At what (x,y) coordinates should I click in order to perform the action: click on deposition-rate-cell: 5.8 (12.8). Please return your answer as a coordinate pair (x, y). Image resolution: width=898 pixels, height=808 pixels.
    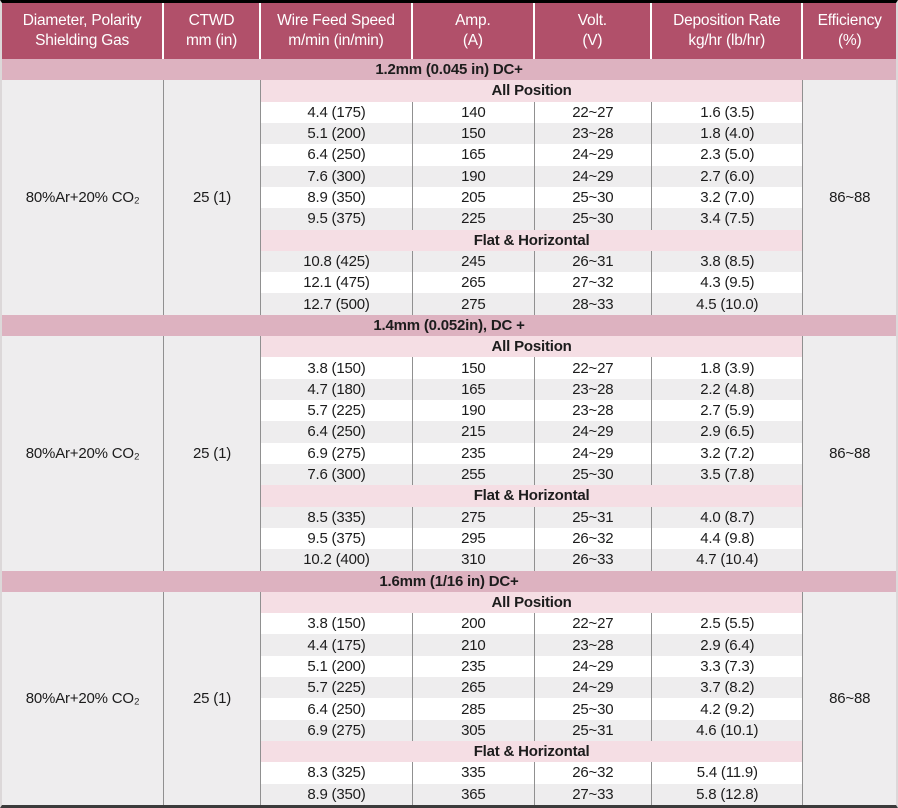
    Looking at the image, I should click on (728, 794).